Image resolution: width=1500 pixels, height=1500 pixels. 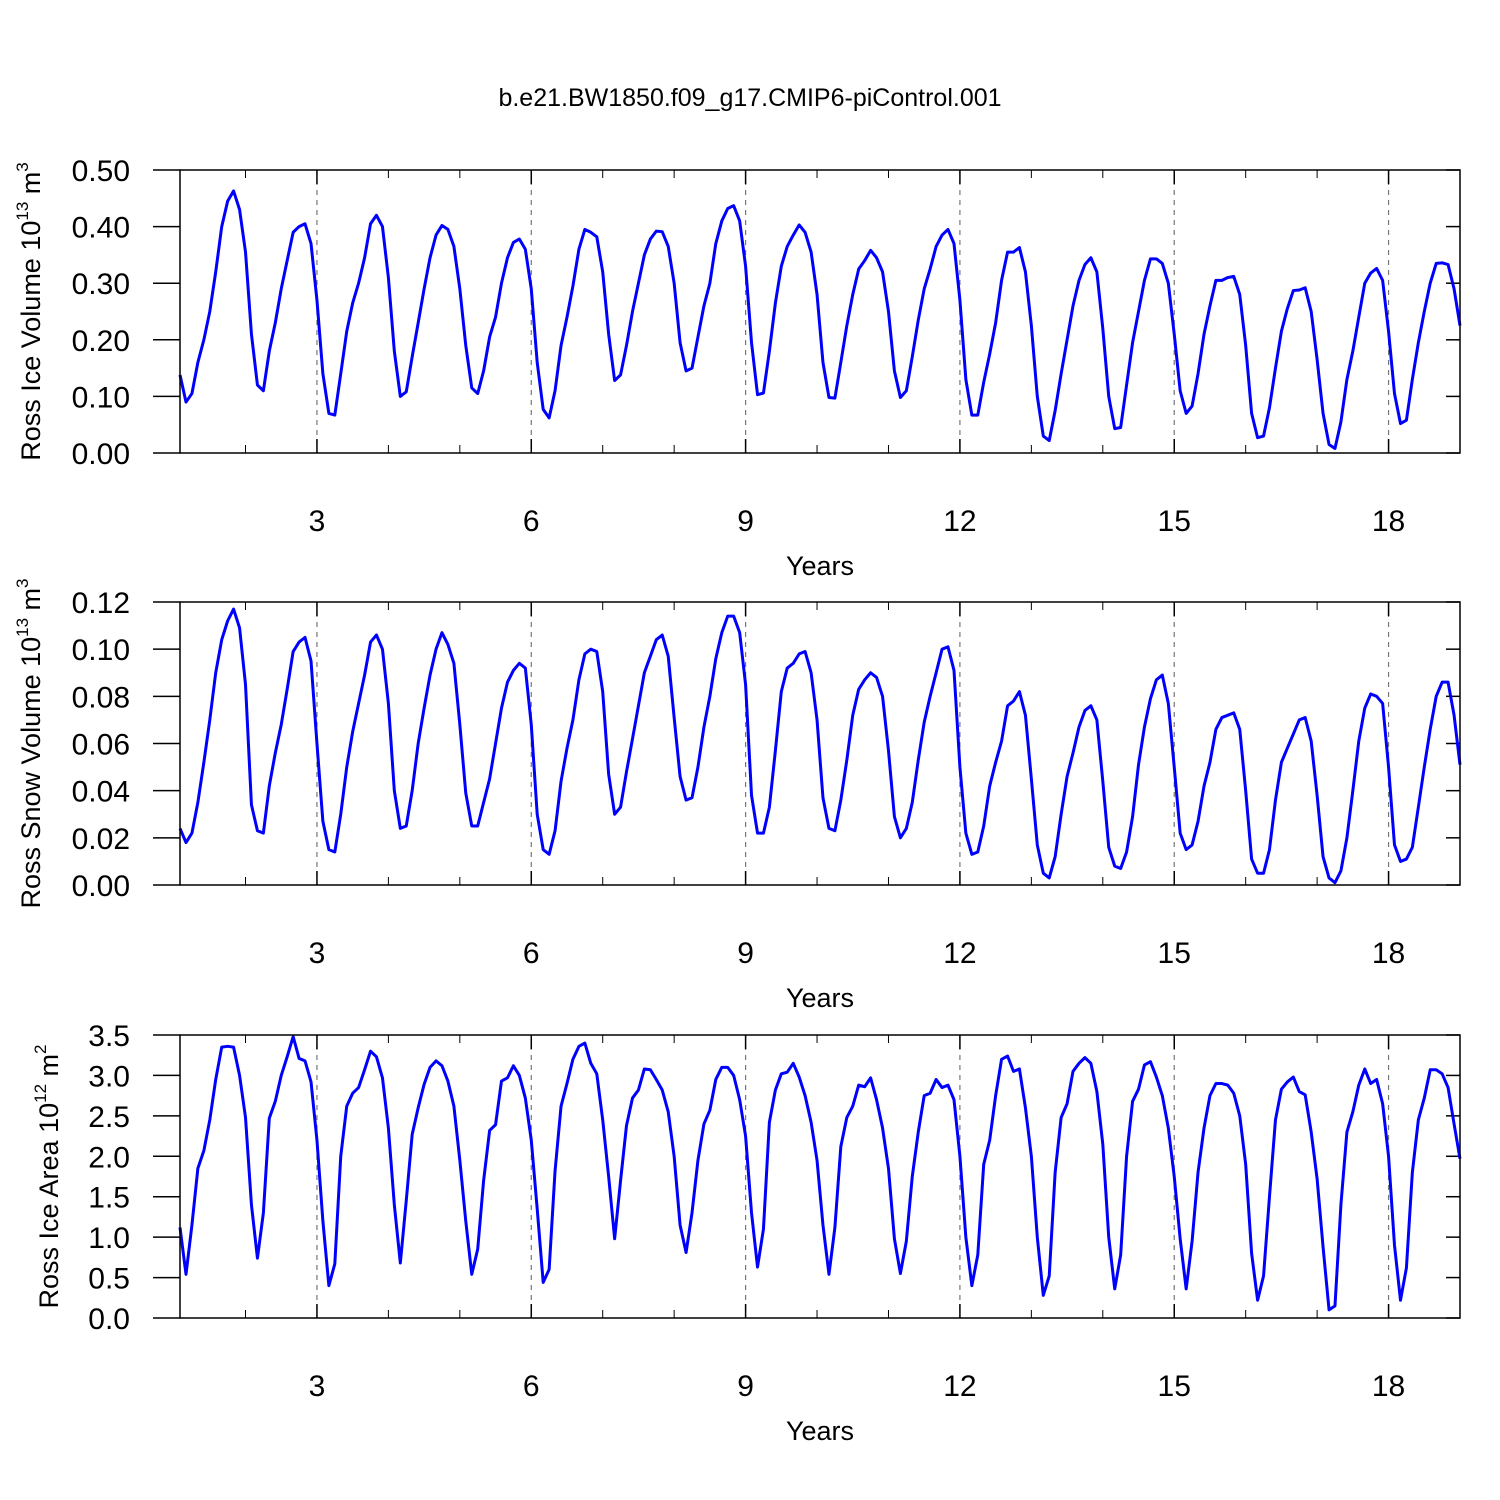 I want to click on y-tick-label: 0.04, so click(x=101, y=792).